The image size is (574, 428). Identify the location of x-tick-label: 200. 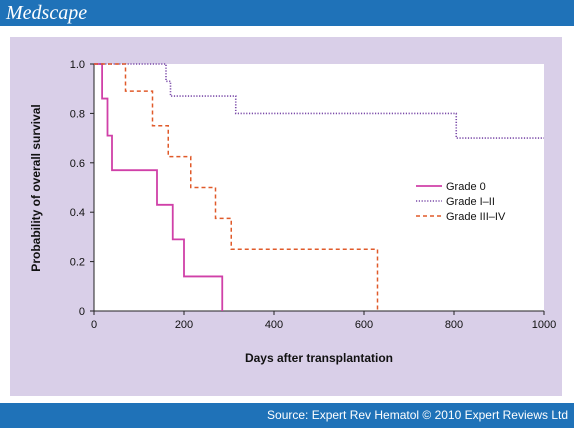
(184, 325).